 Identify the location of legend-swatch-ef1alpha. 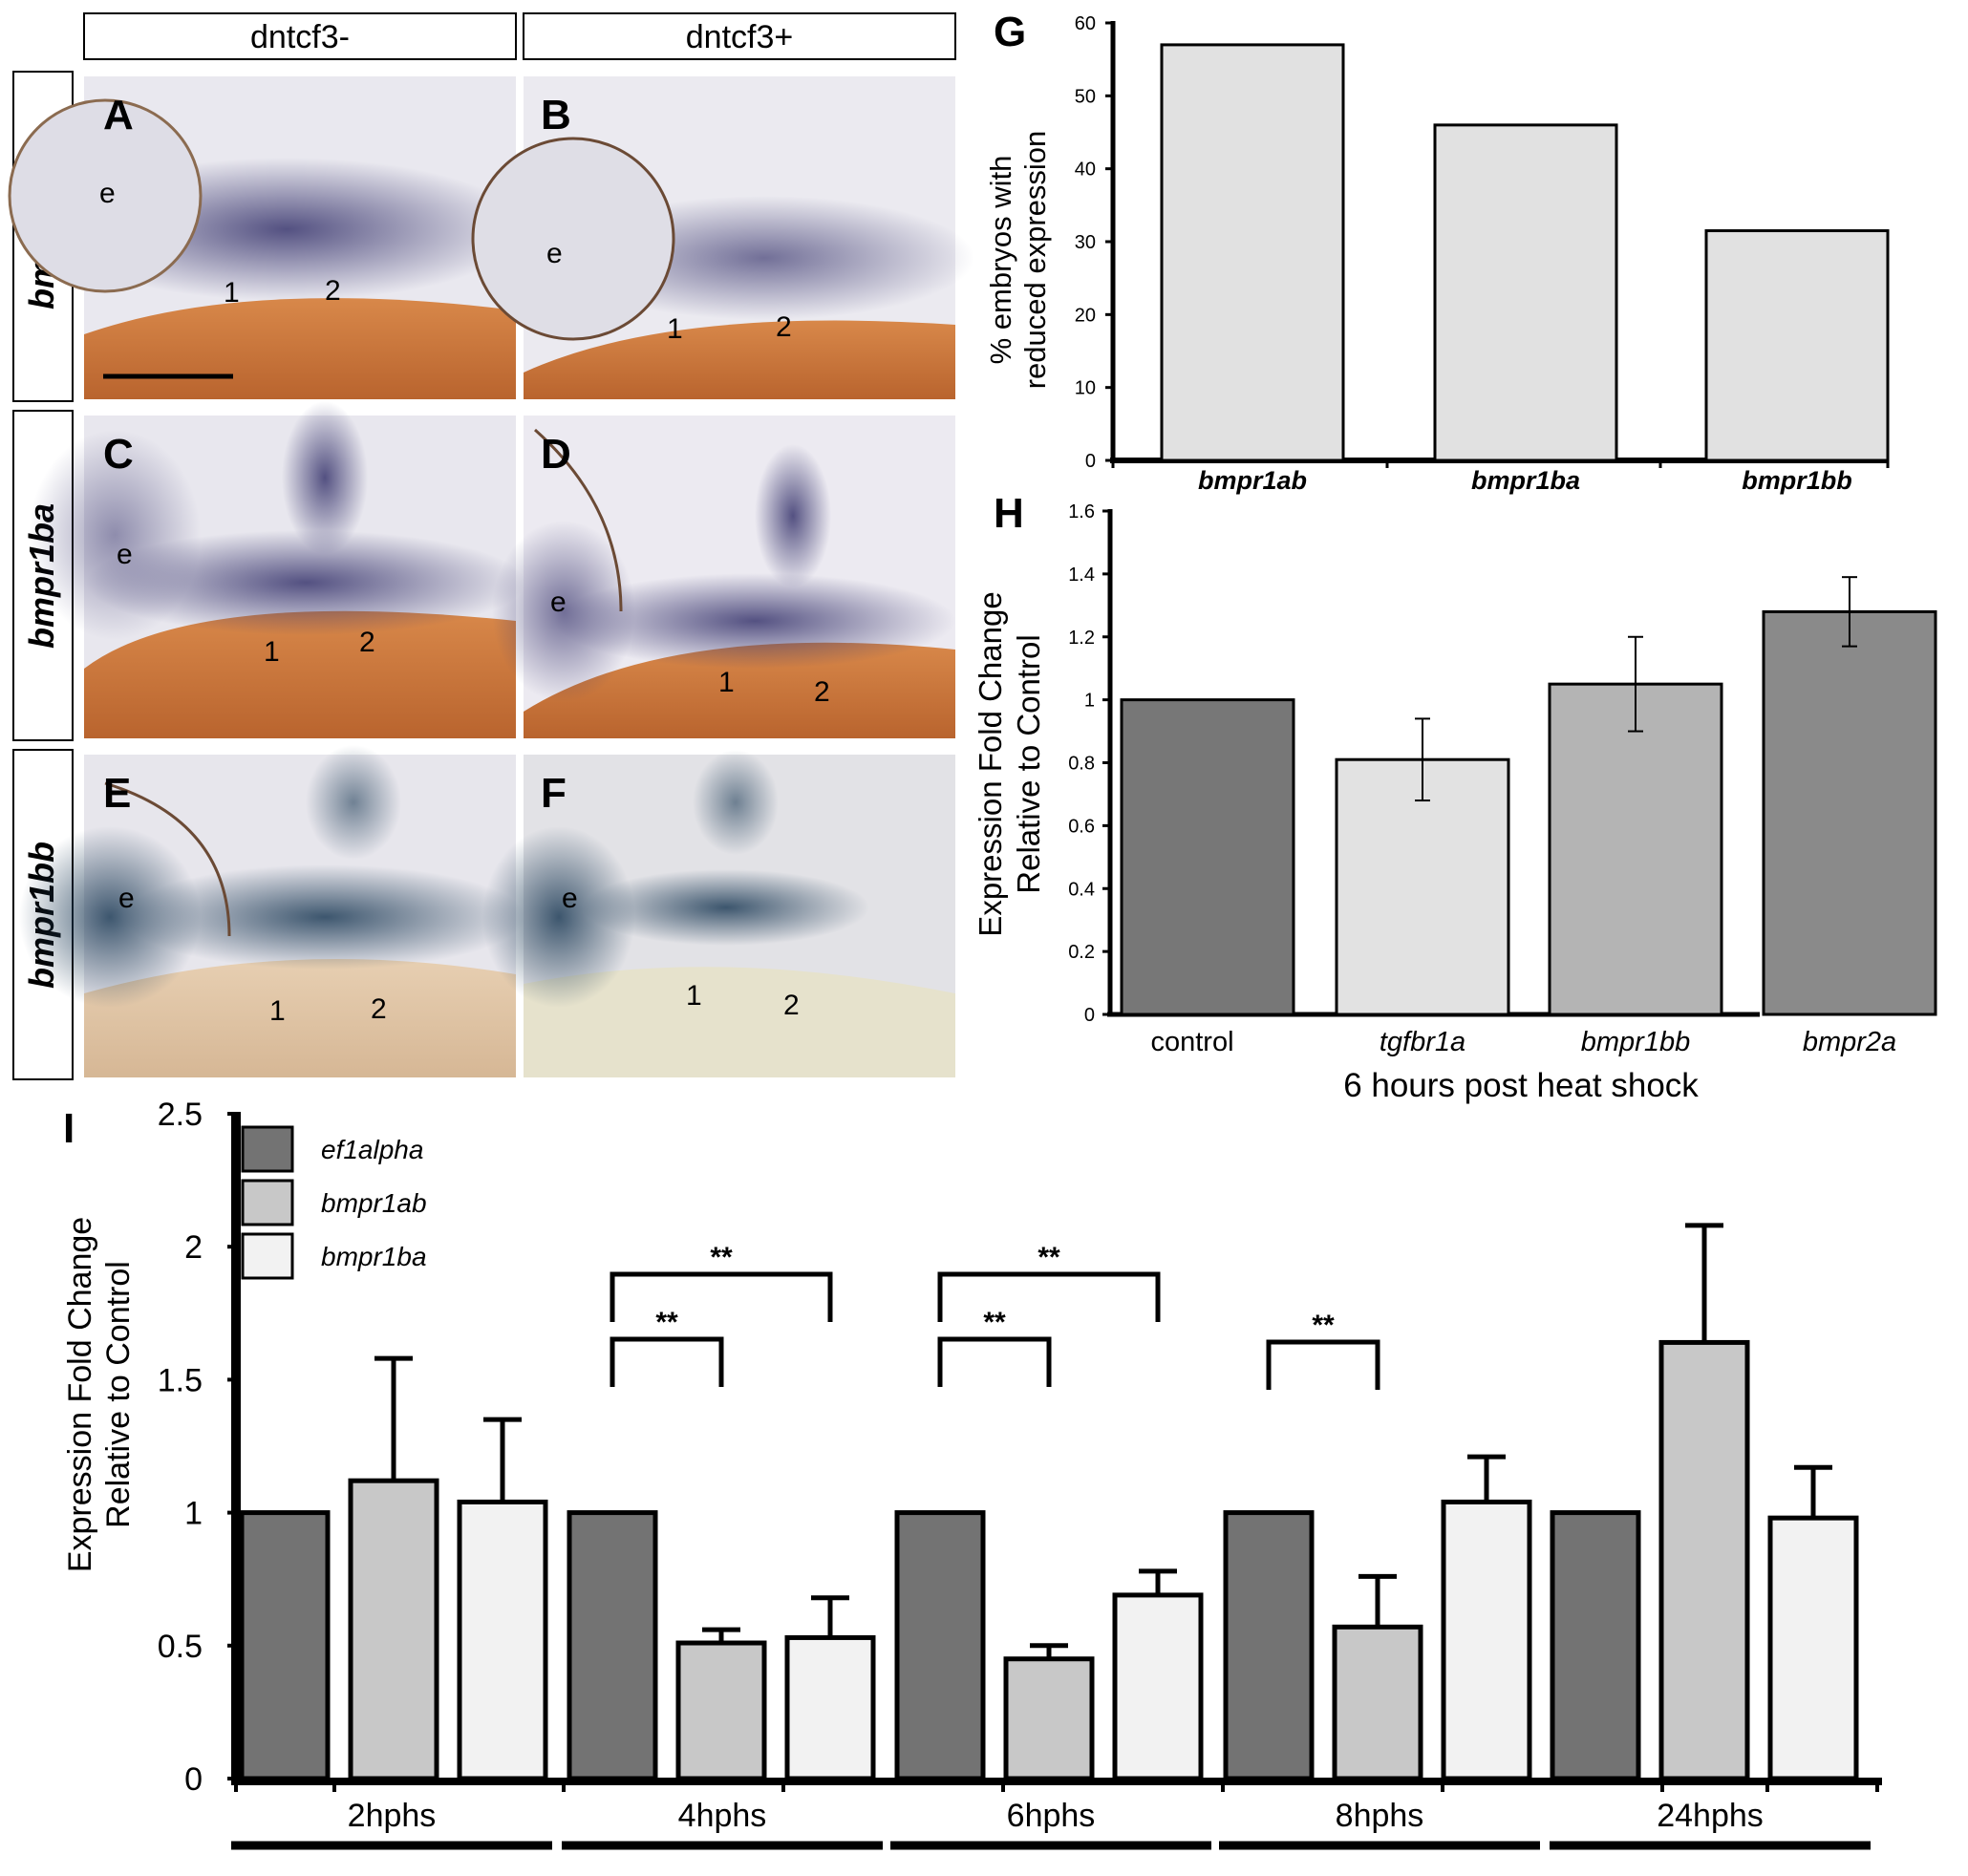
(267, 1149).